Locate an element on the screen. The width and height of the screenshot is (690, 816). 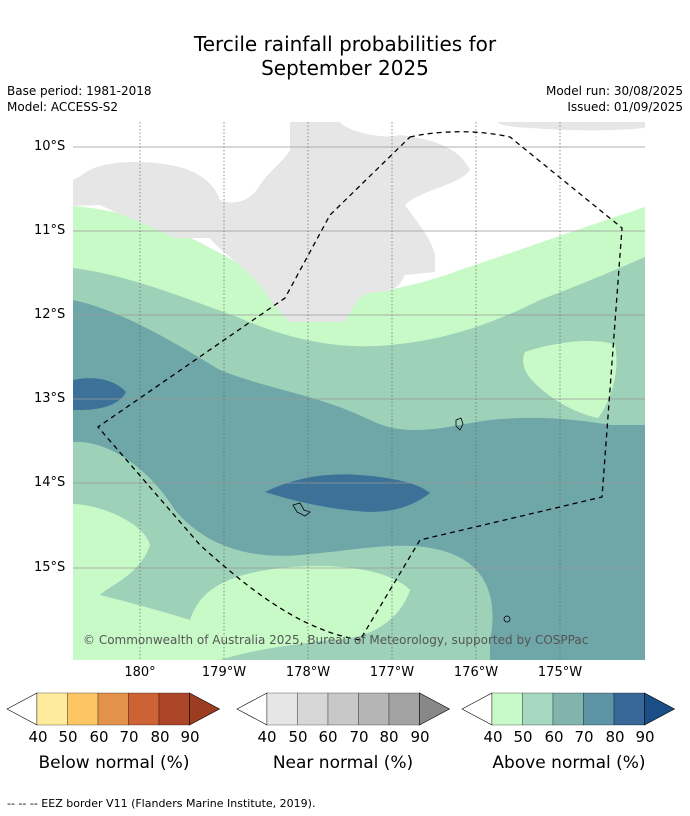
title-line-2: September 2025 is located at coordinates (345, 68).